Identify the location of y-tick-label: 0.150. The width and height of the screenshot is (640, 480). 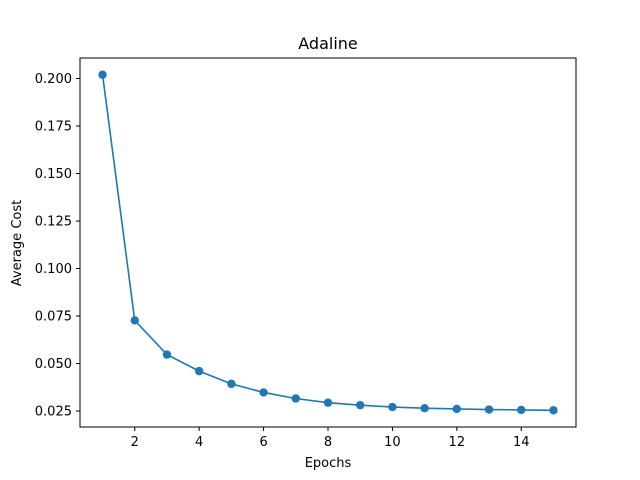
(53, 174).